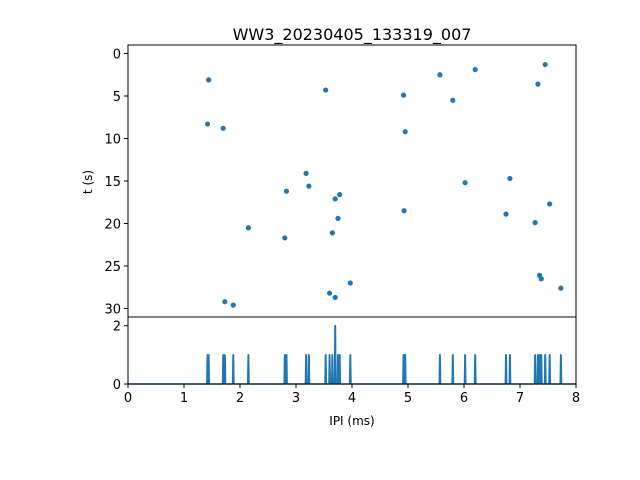  Describe the element at coordinates (240, 398) in the screenshot. I see `x-tick-label: 2` at that location.